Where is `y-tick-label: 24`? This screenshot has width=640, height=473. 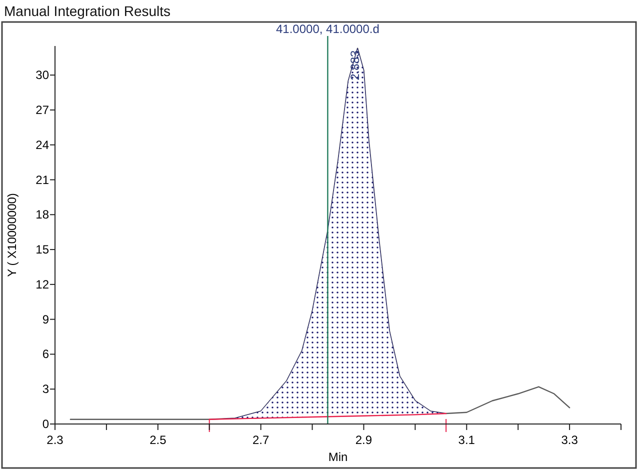
y-tick-label: 24 is located at coordinates (43, 145).